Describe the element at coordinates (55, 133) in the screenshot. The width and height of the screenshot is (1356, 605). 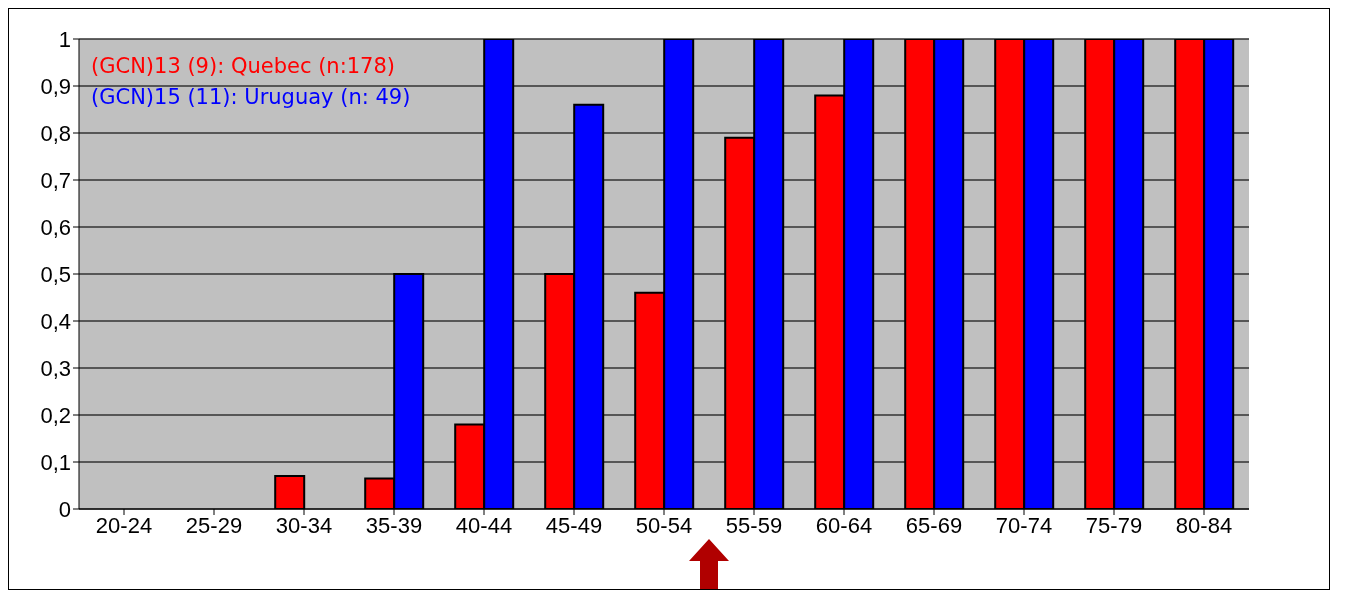
I see `y-tick-label: 0,8` at that location.